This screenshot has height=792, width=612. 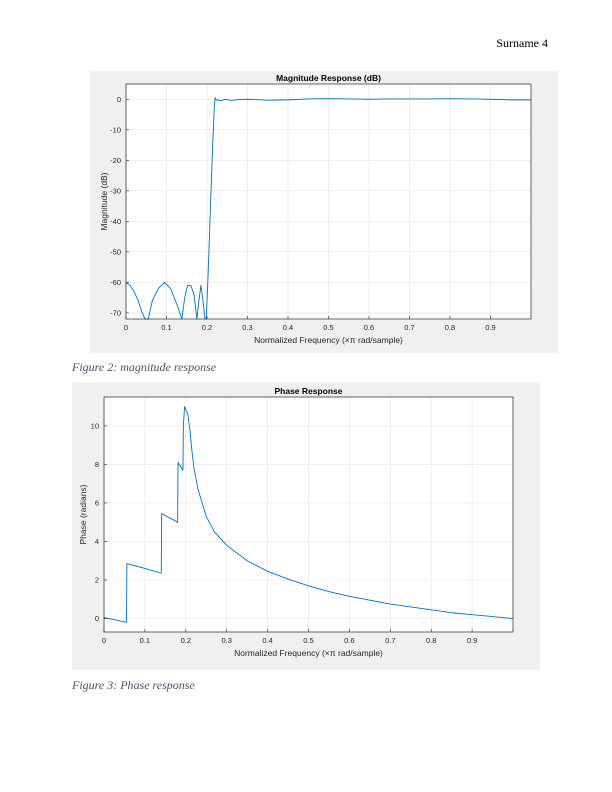 What do you see at coordinates (186, 640) in the screenshot?
I see `phase-xtick-label-2: 0.2` at bounding box center [186, 640].